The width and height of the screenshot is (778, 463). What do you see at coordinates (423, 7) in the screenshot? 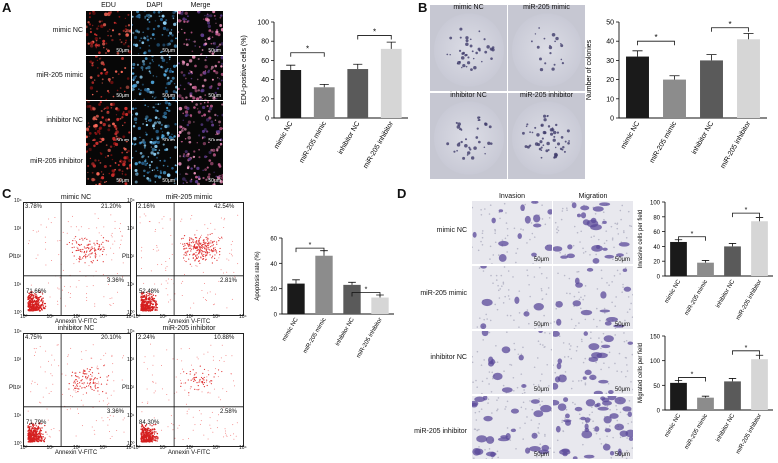
I see `panel-b-letter: B` at bounding box center [423, 7].